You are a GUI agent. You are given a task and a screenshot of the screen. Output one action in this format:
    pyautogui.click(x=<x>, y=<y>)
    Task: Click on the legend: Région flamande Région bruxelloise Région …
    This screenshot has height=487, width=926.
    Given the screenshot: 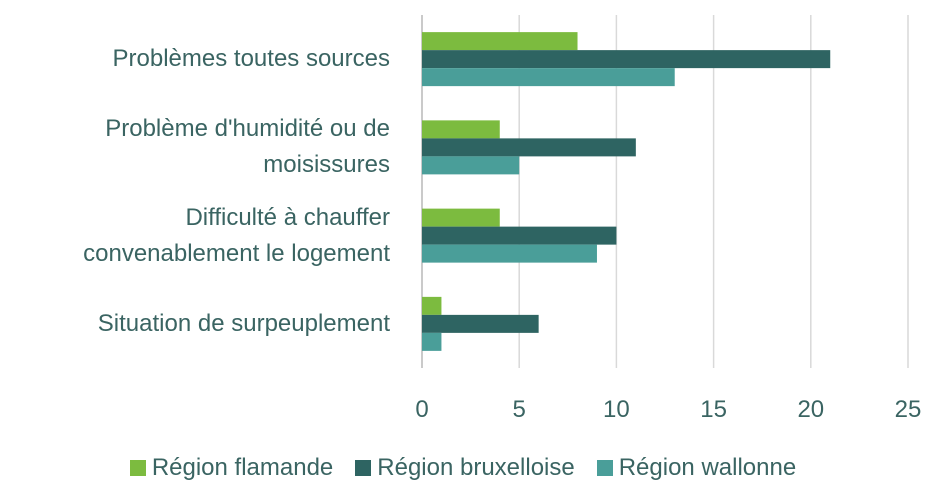 What is the action you would take?
    pyautogui.click(x=463, y=468)
    